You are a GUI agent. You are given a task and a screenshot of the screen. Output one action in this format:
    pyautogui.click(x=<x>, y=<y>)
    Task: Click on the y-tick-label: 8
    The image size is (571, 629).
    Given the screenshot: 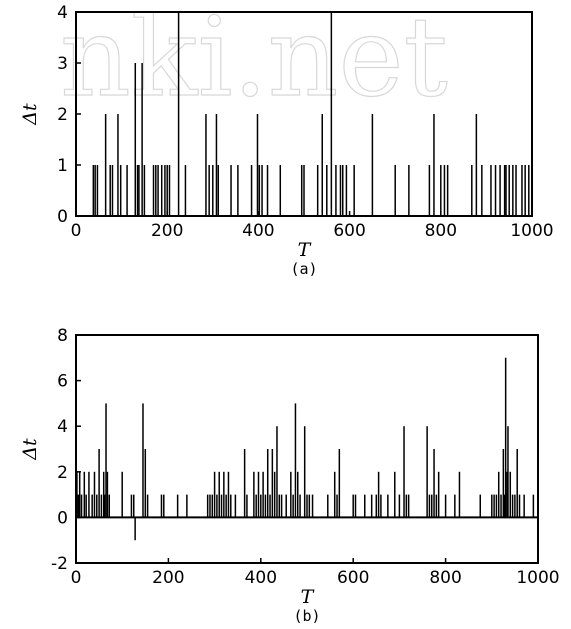 What is the action you would take?
    pyautogui.click(x=62, y=336)
    